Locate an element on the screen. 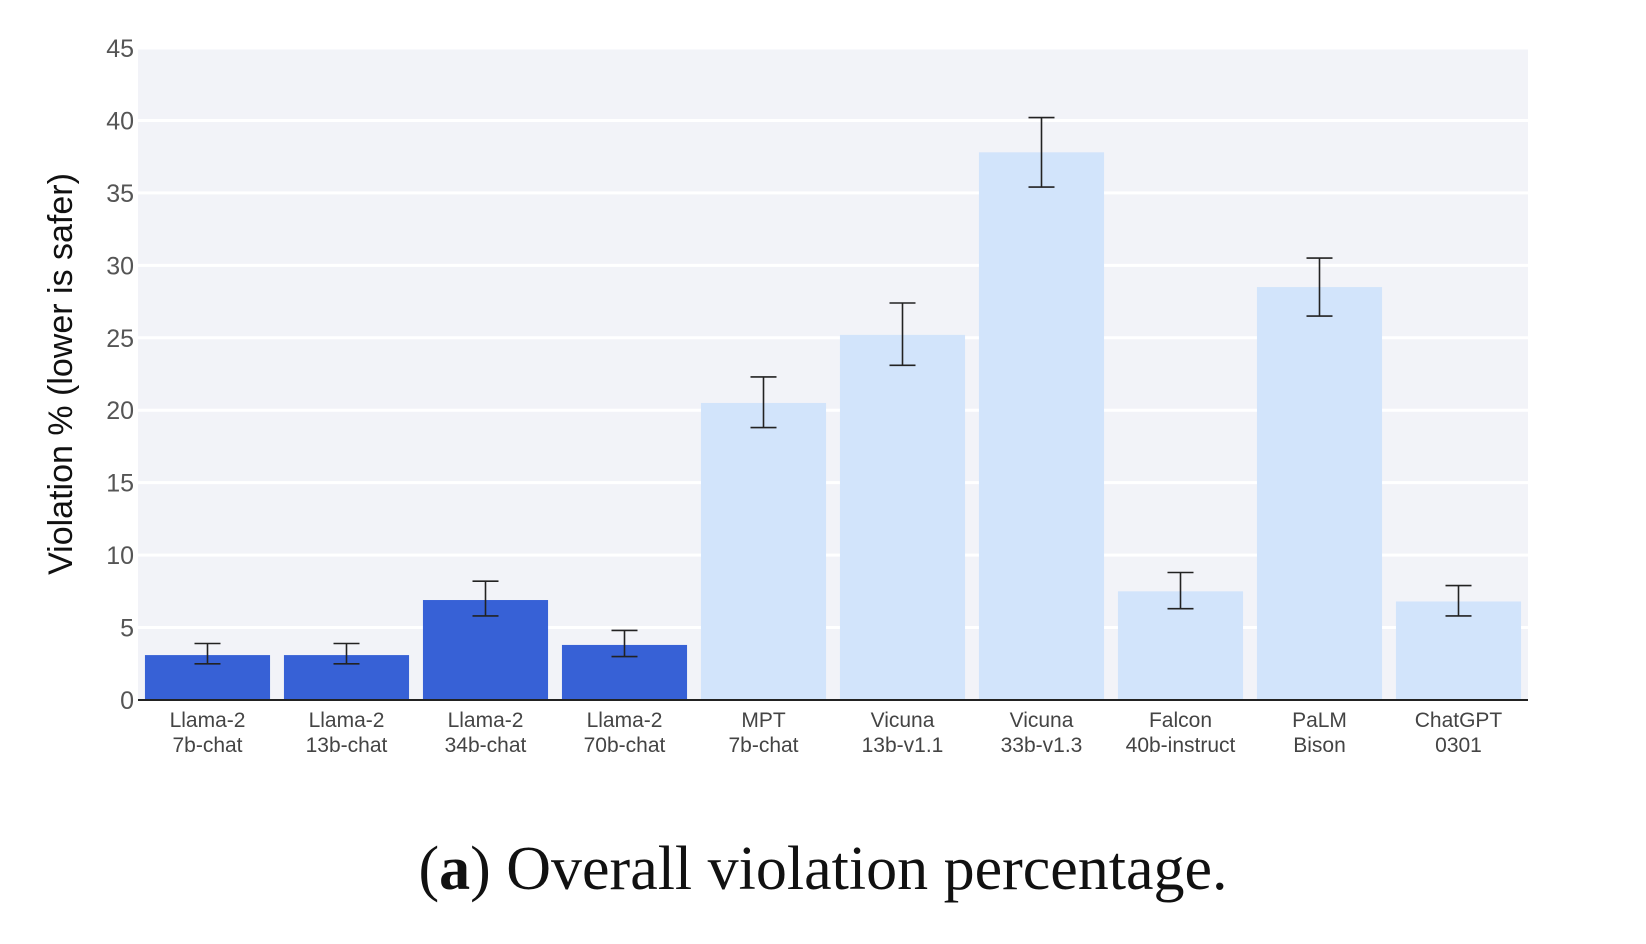 The width and height of the screenshot is (1646, 944). y-tick-label: 0 is located at coordinates (127, 701).